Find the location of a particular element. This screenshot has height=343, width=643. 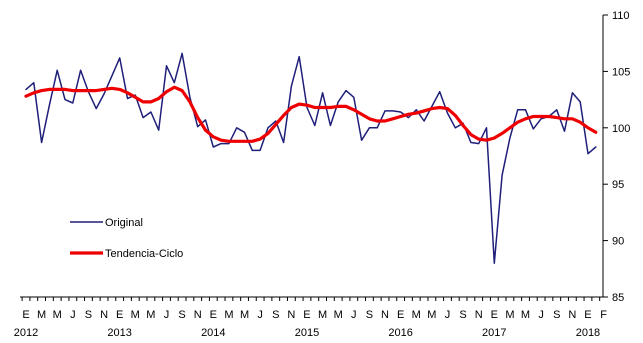

y-tick-label: 105 is located at coordinates (621, 72).